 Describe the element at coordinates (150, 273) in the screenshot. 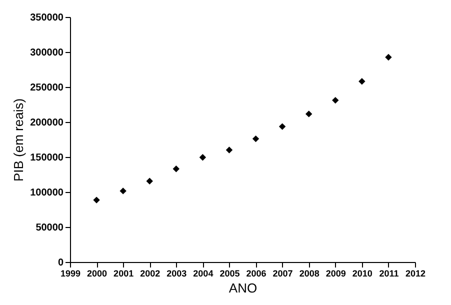

I see `x-tick-label: 2002` at that location.